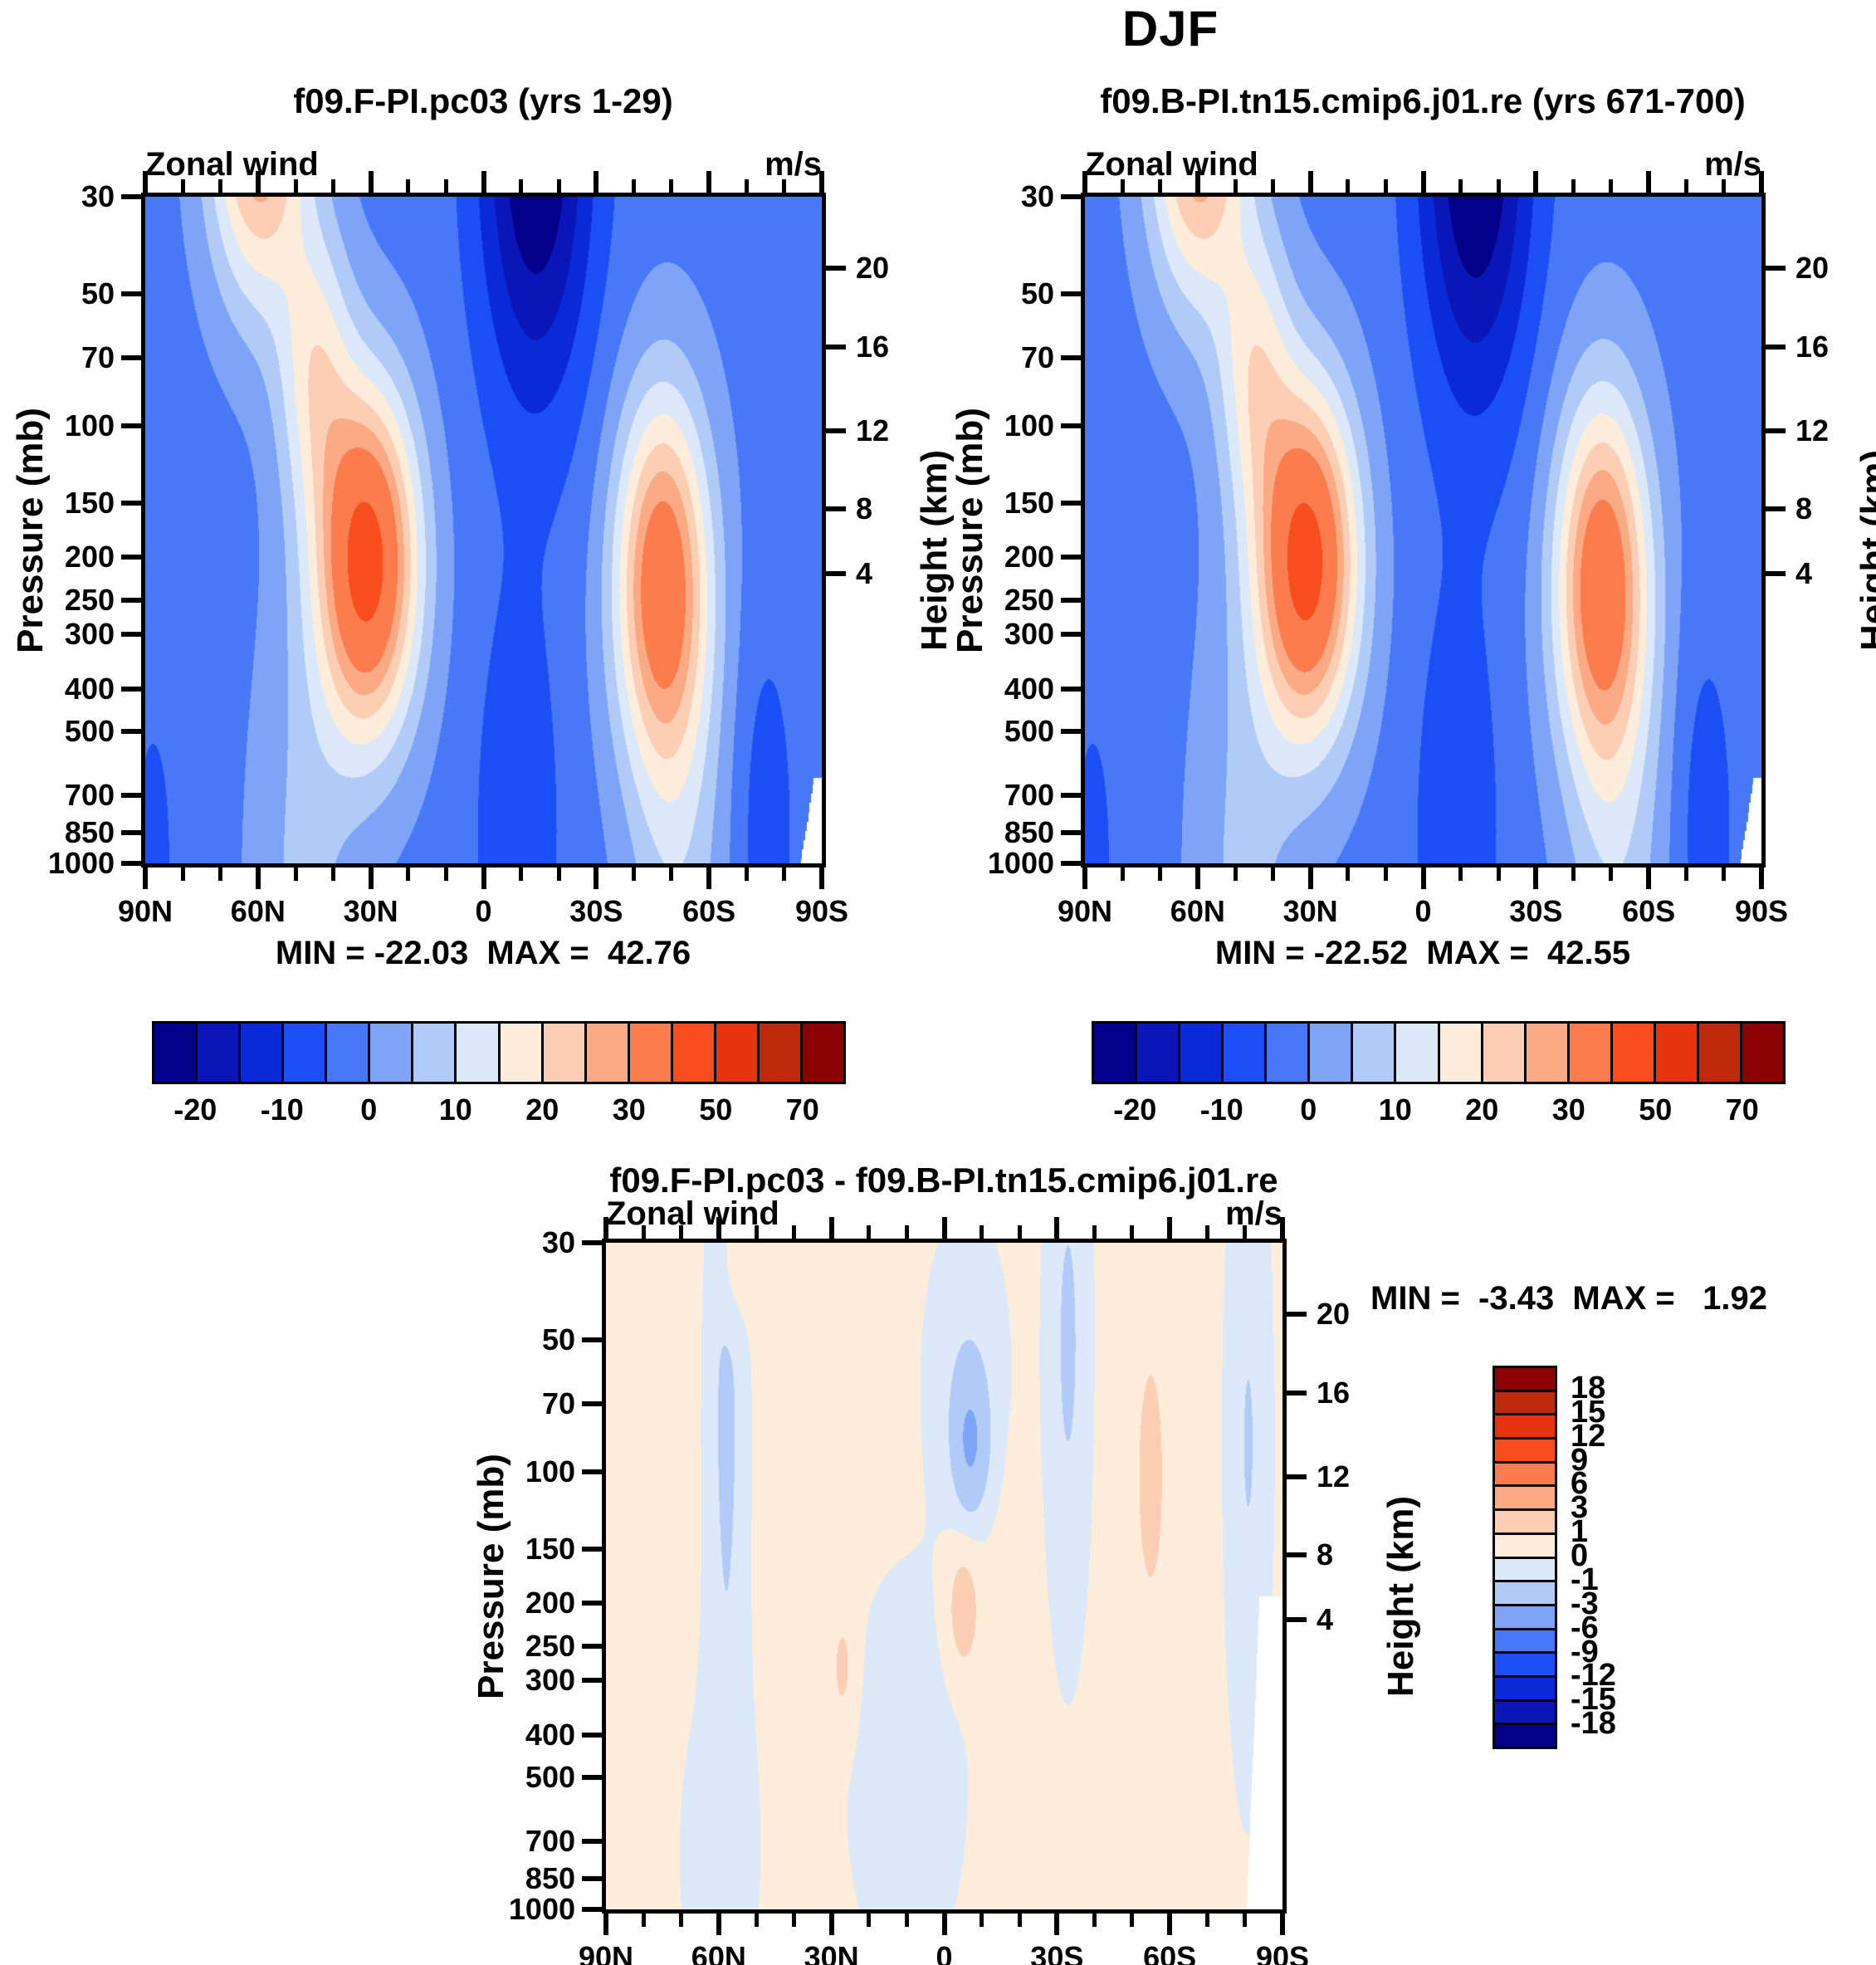 This screenshot has height=1965, width=1876. Describe the element at coordinates (370, 911) in the screenshot. I see `x-axis-tick-label: 30N` at that location.